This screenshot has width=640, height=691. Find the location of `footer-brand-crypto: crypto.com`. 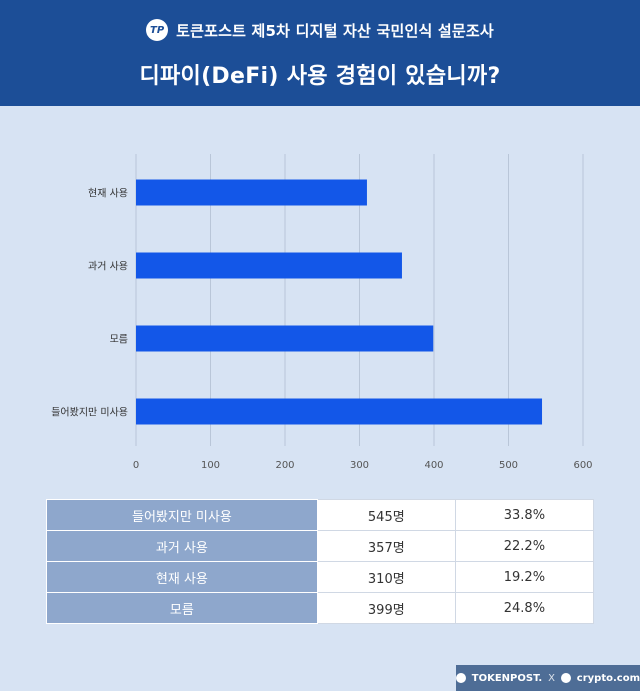

footer-brand-crypto: crypto.com is located at coordinates (608, 678).